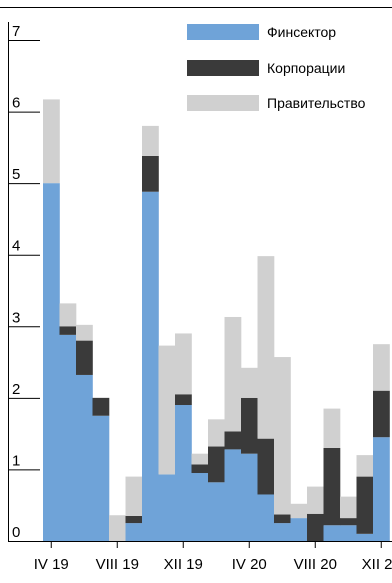 The image size is (392, 583). Describe the element at coordinates (315, 564) in the screenshot. I see `x-tick-label: VIII 20` at that location.